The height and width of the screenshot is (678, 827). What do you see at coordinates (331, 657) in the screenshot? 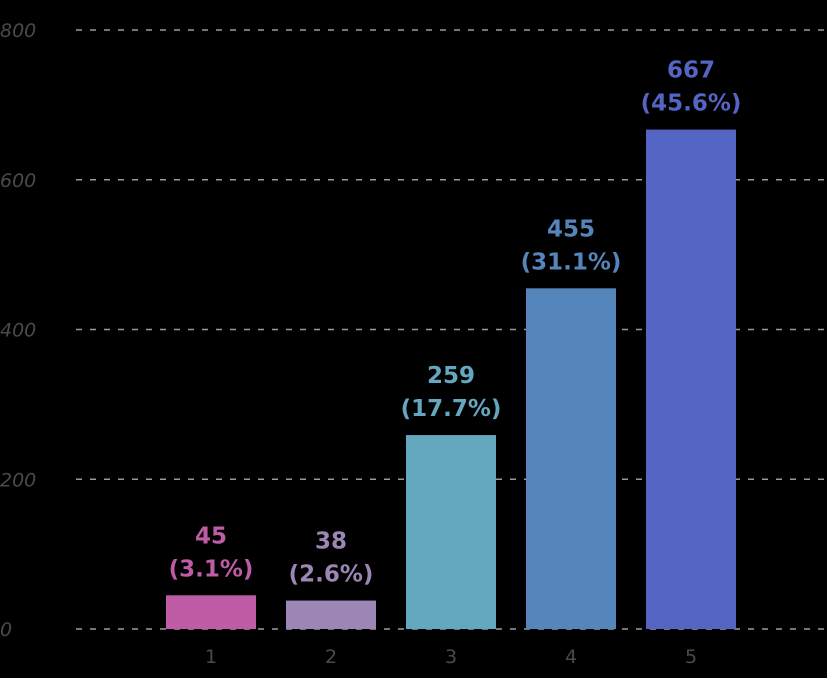
I see `x-tick-label: 2` at bounding box center [331, 657].